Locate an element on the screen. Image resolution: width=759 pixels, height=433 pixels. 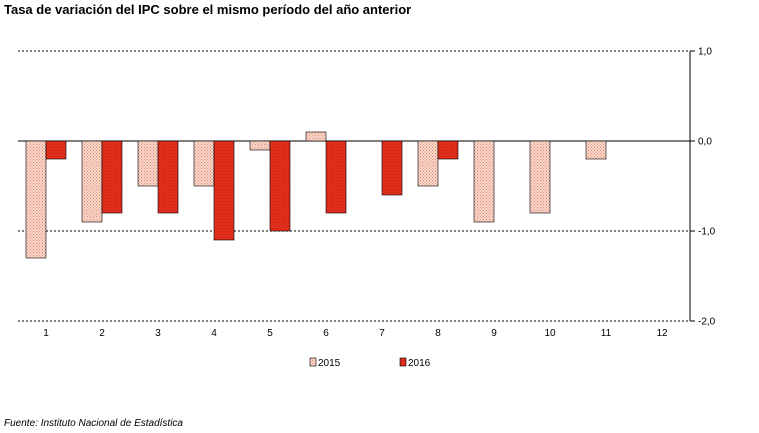
x-tick-label: 12 is located at coordinates (662, 333).